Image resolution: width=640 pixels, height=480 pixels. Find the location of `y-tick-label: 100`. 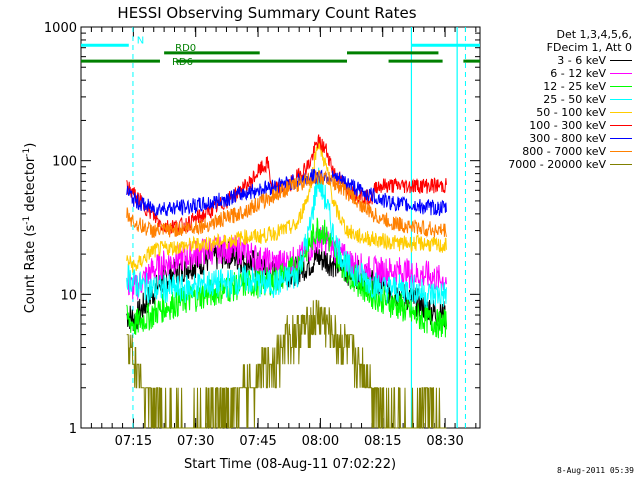

y-tick-label: 100 is located at coordinates (64, 162).